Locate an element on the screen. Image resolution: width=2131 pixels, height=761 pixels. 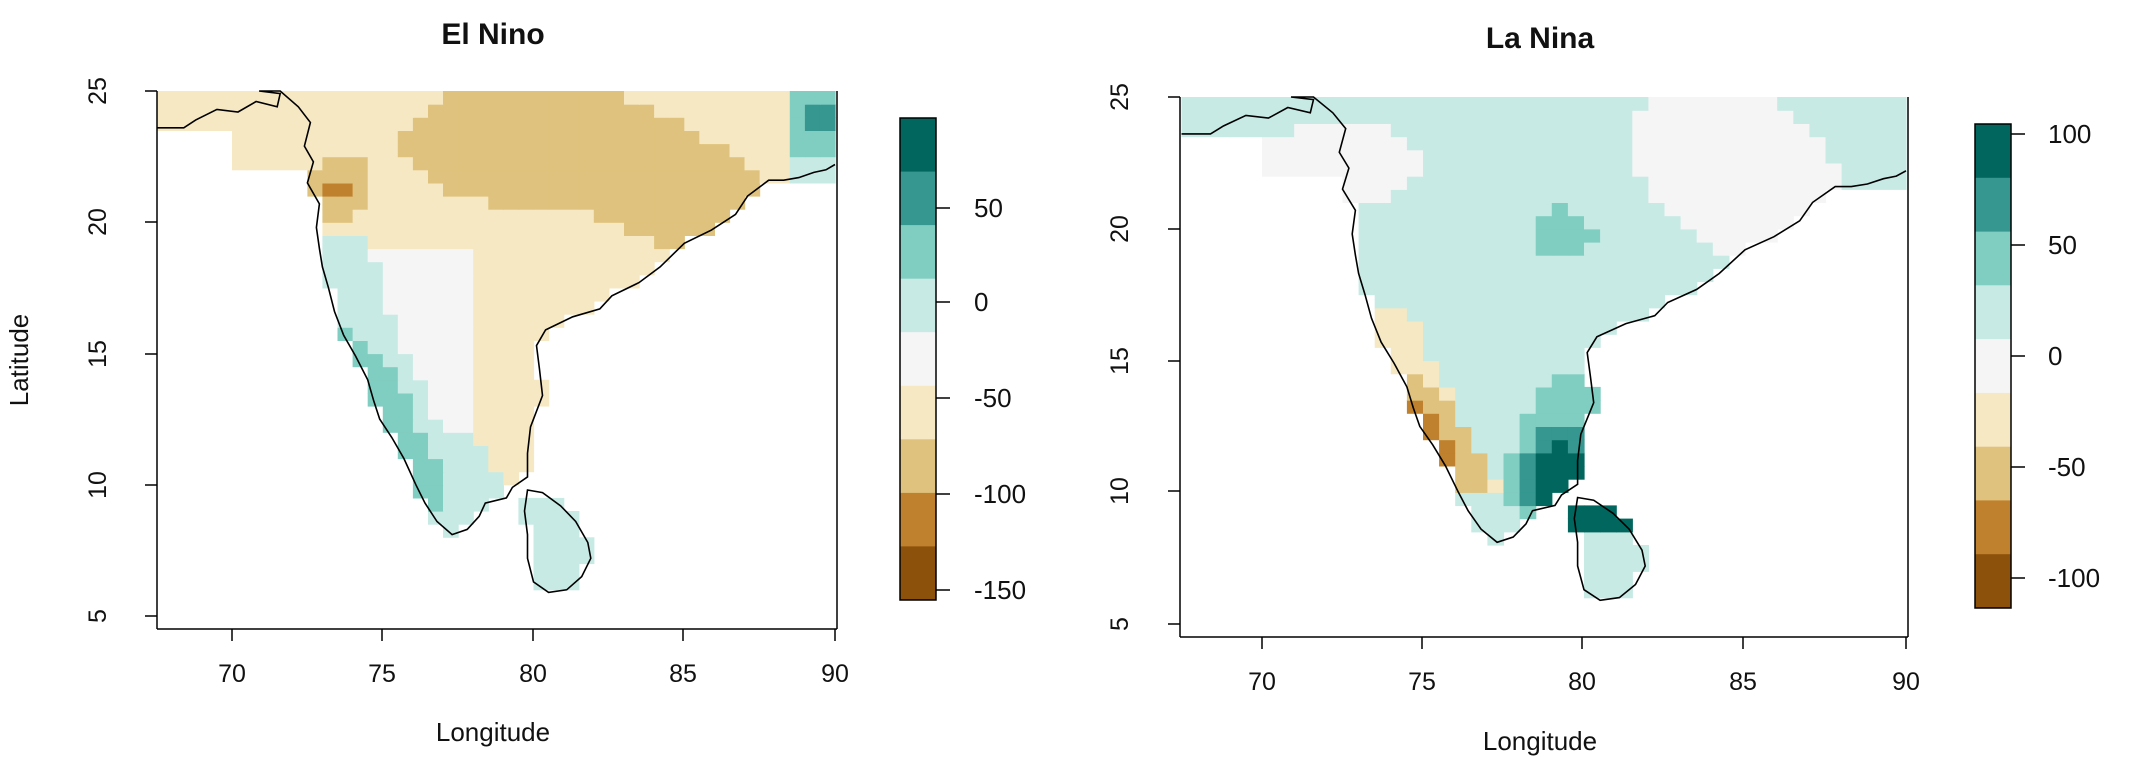
colorbar-label: 0 is located at coordinates (981, 302).